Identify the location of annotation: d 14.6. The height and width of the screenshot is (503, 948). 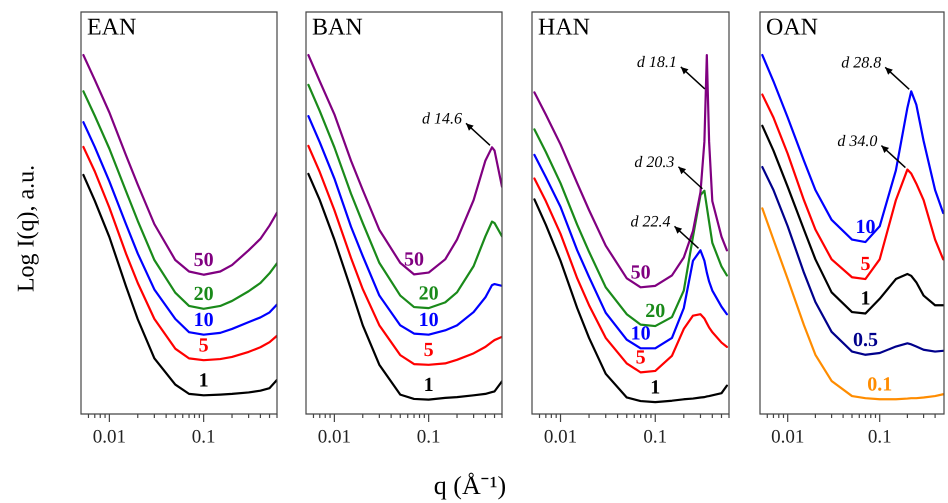
(442, 119).